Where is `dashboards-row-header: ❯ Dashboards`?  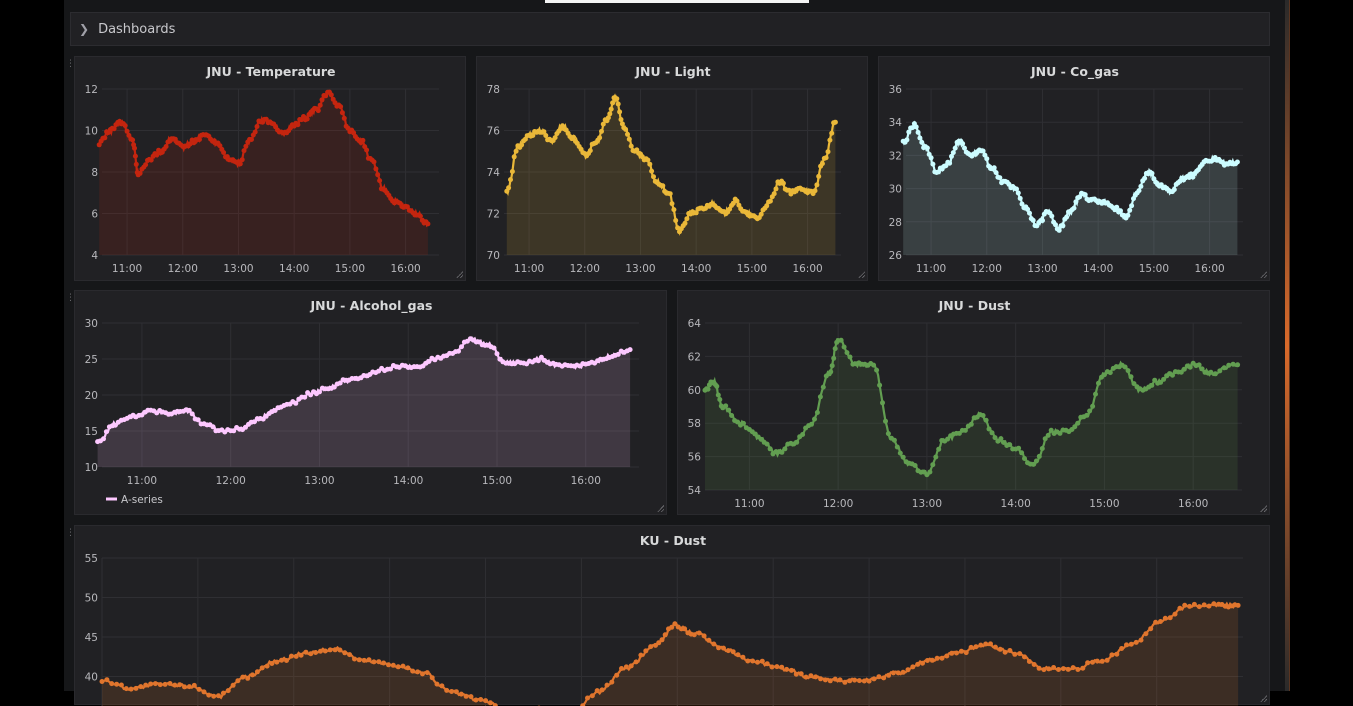 dashboards-row-header: ❯ Dashboards is located at coordinates (670, 29).